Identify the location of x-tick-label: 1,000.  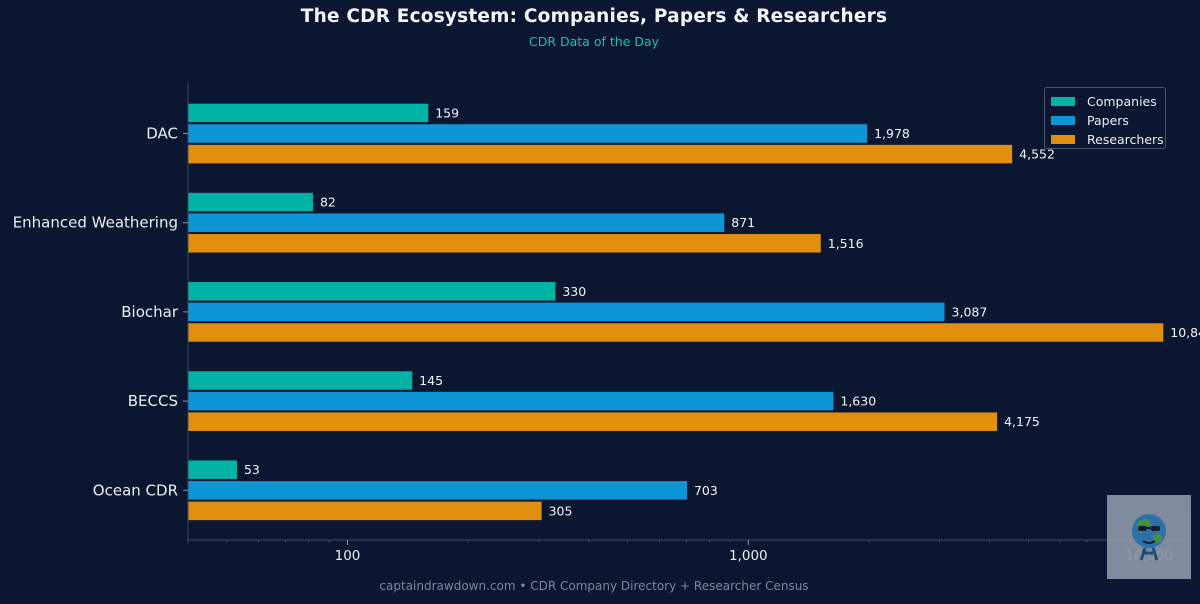
(748, 556).